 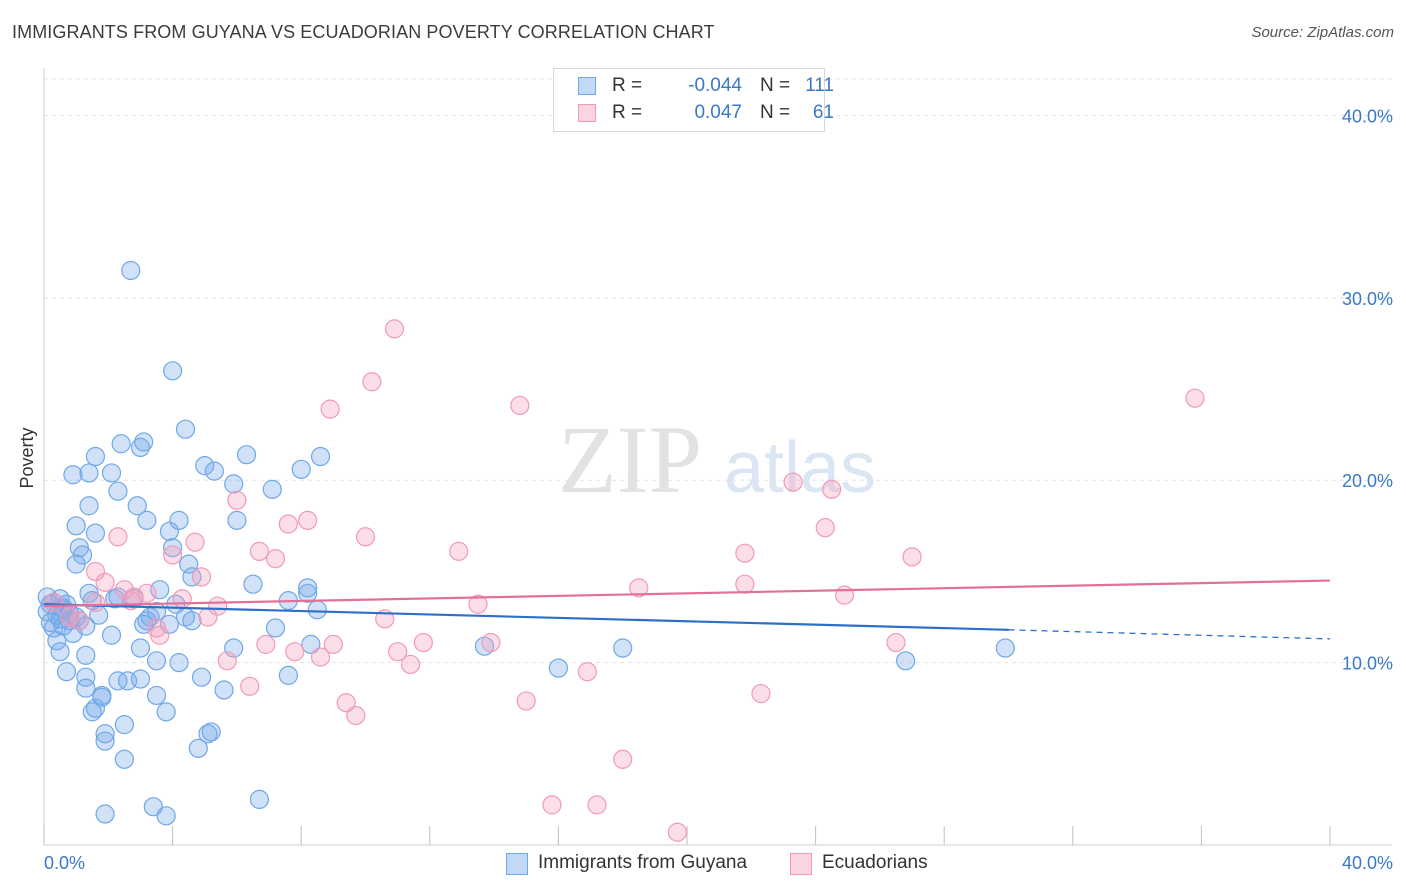 What do you see at coordinates (587, 86) in the screenshot?
I see `legend-swatch-blue` at bounding box center [587, 86].